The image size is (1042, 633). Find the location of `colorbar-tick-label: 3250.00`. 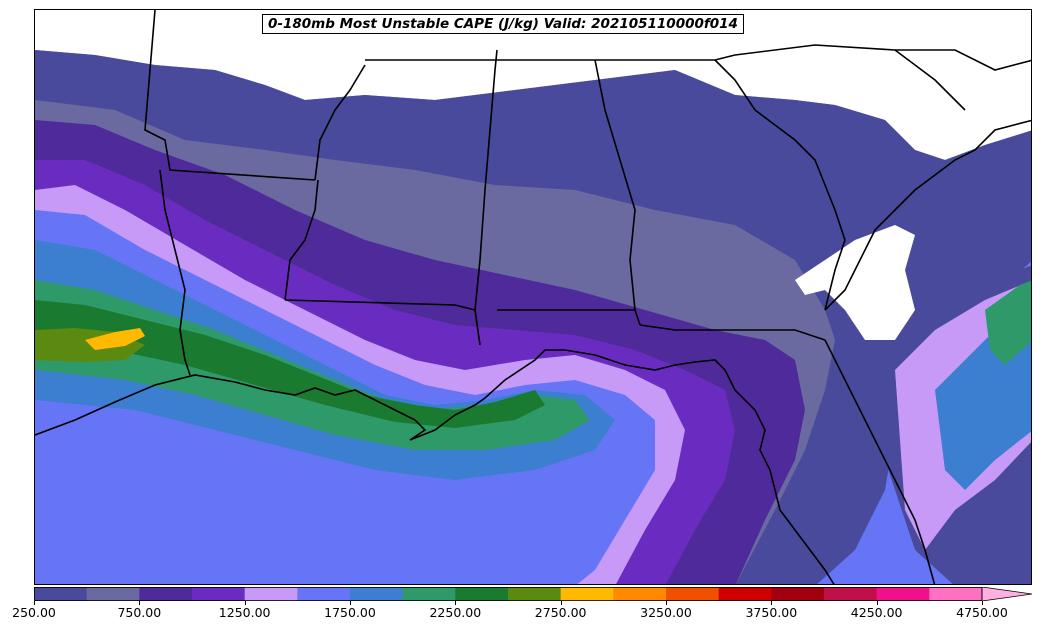

colorbar-tick-label: 3250.00 is located at coordinates (666, 612).